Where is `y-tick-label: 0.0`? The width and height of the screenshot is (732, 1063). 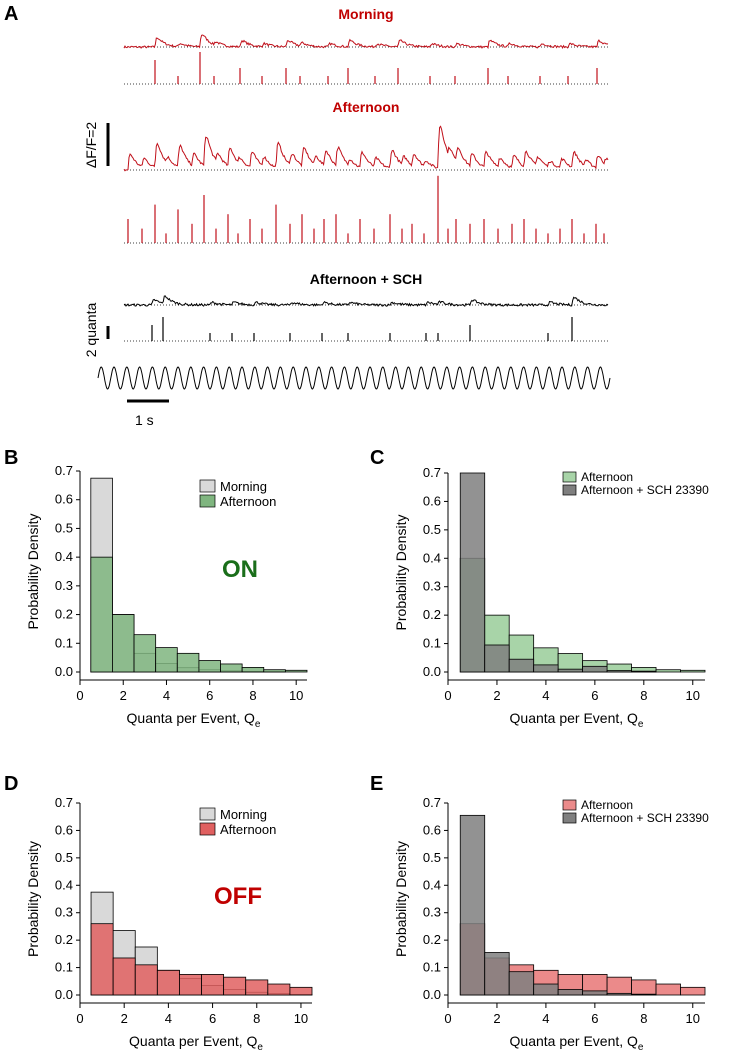
y-tick-label: 0.0 is located at coordinates (432, 671).